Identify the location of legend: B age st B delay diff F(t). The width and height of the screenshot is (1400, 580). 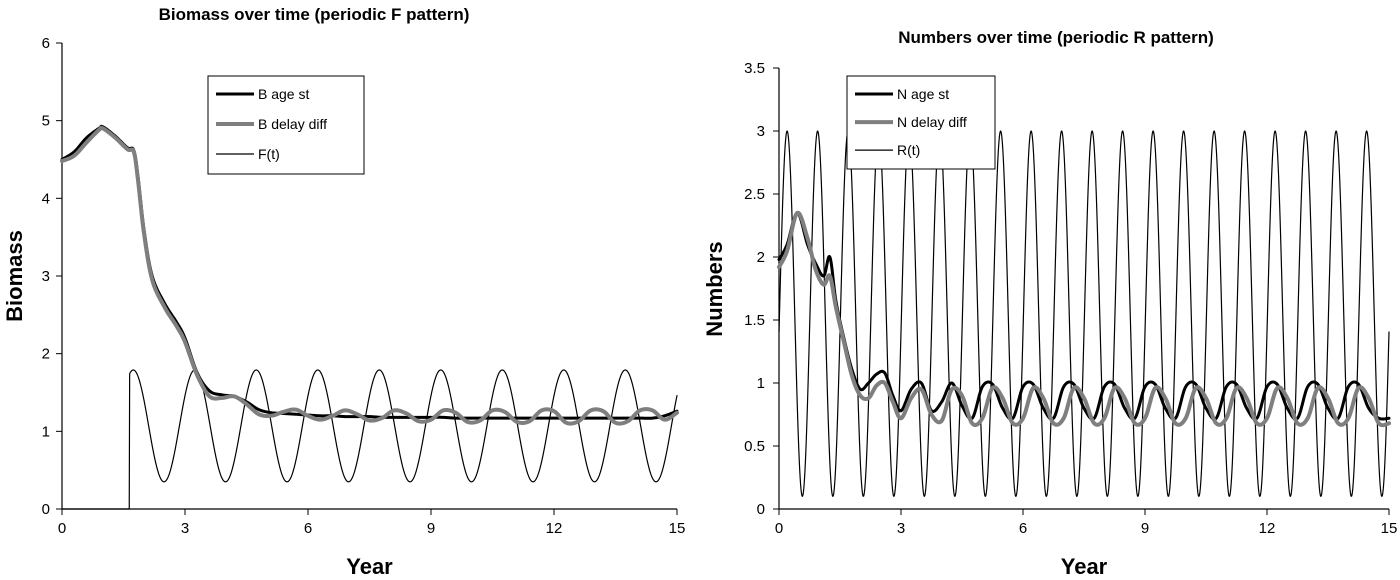
(286, 125).